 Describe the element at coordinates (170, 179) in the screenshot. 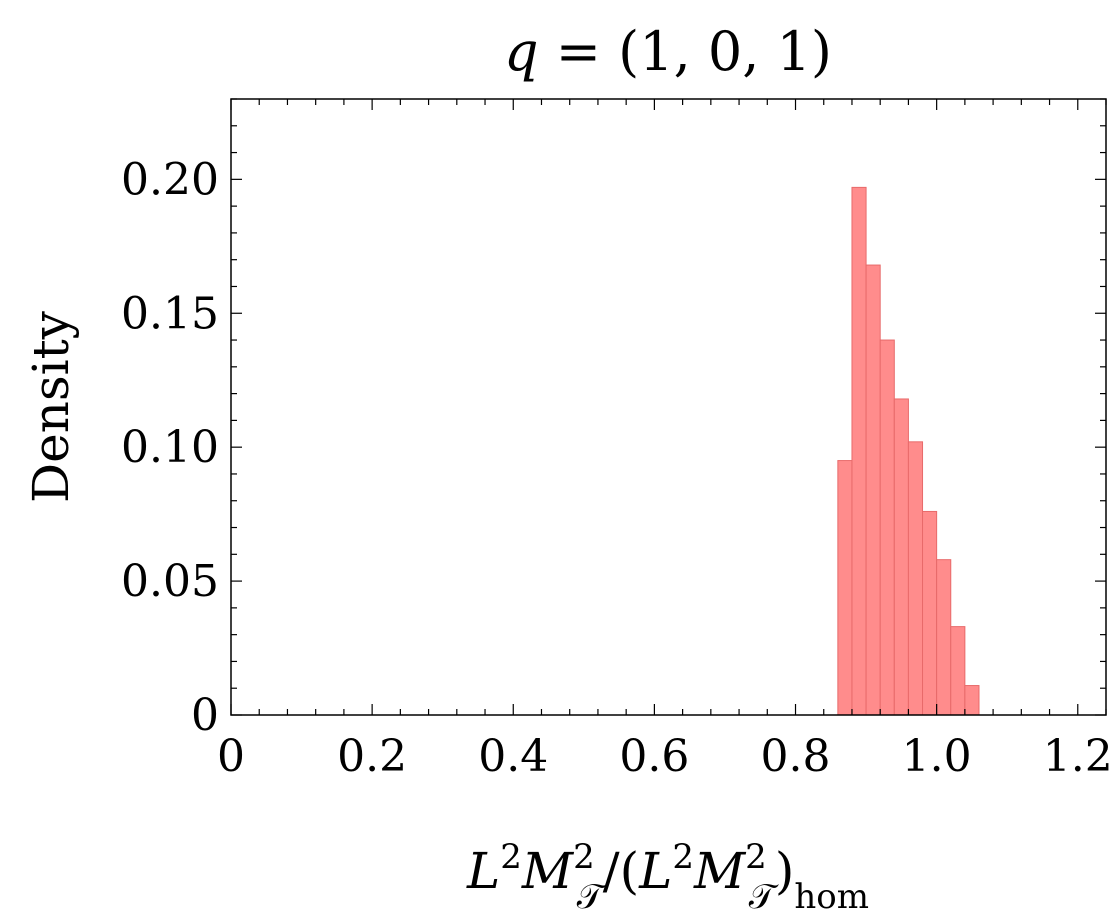

I see `y-tick-label: 0.20` at that location.